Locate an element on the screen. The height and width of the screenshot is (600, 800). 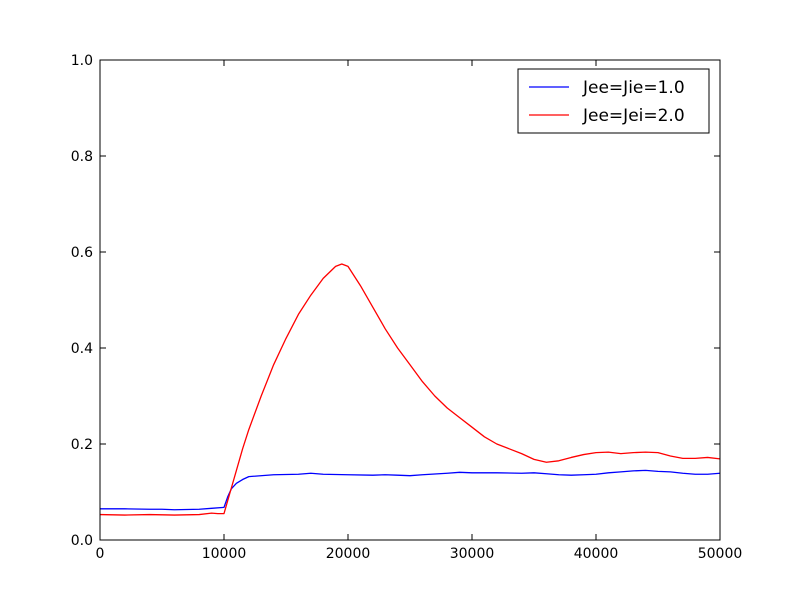
legend-label-series-2: Jee=Jei=2.0 is located at coordinates (633, 116).